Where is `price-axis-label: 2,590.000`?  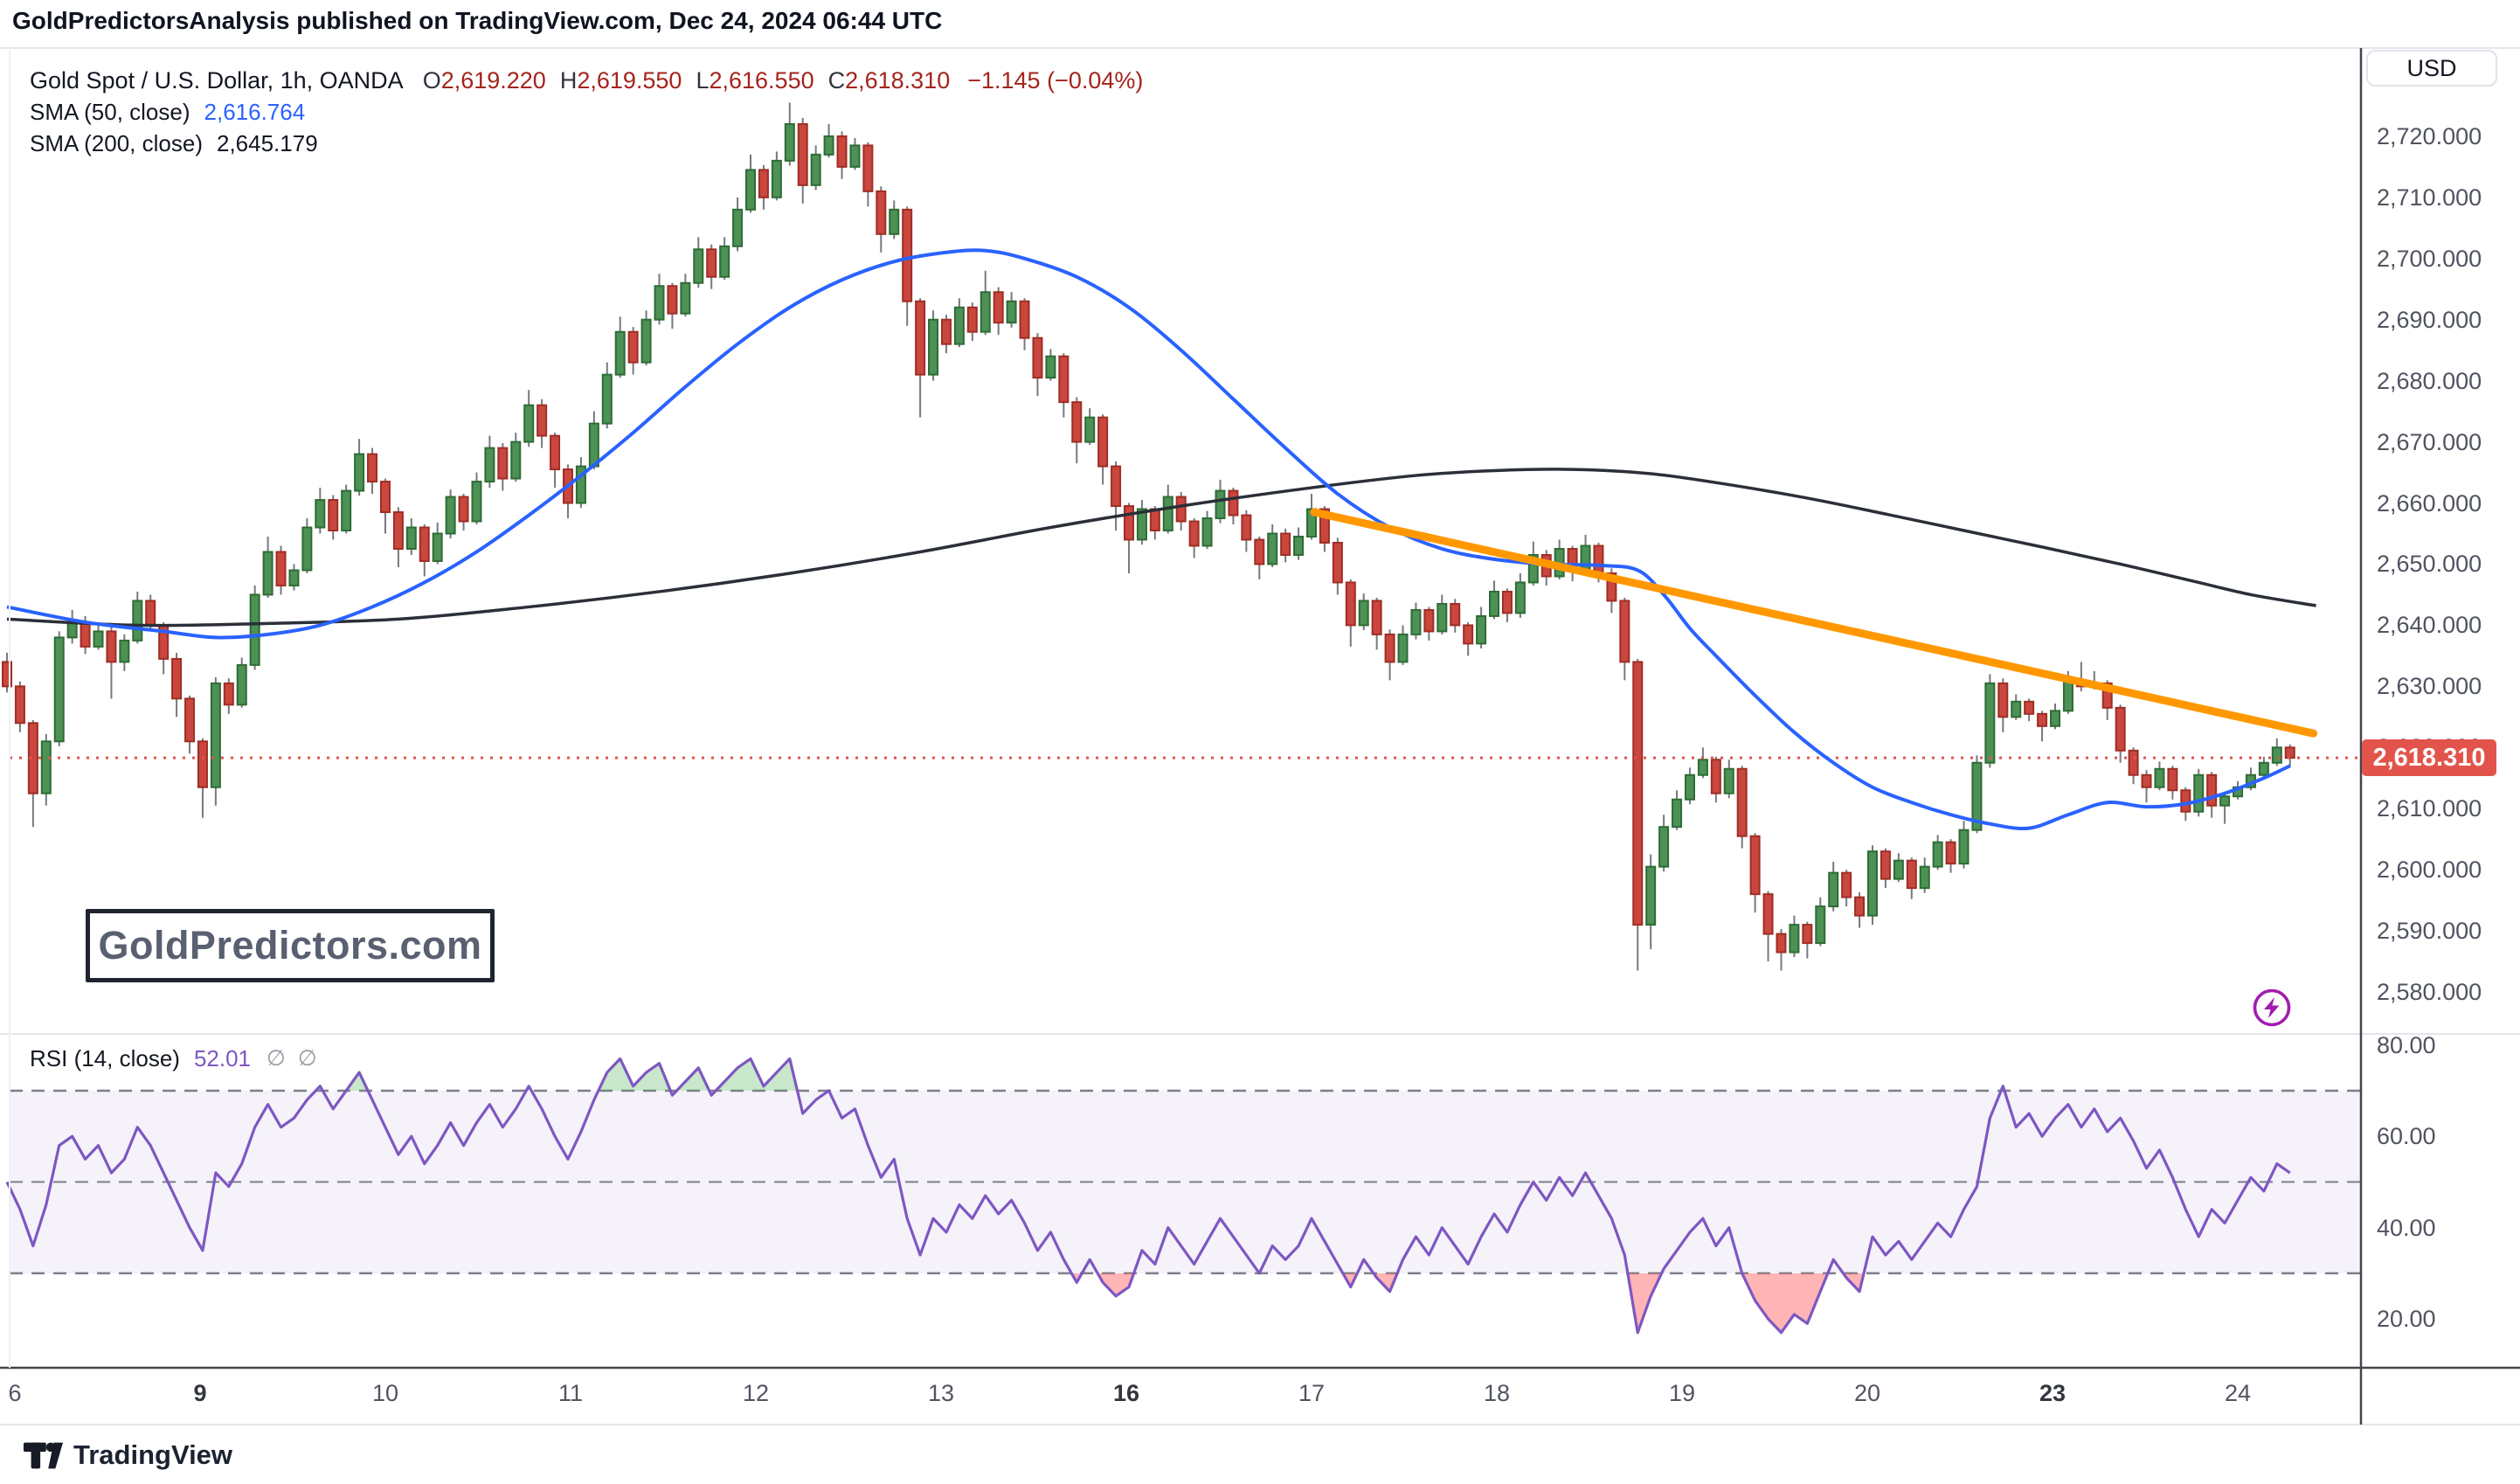
price-axis-label: 2,590.000 is located at coordinates (2429, 931).